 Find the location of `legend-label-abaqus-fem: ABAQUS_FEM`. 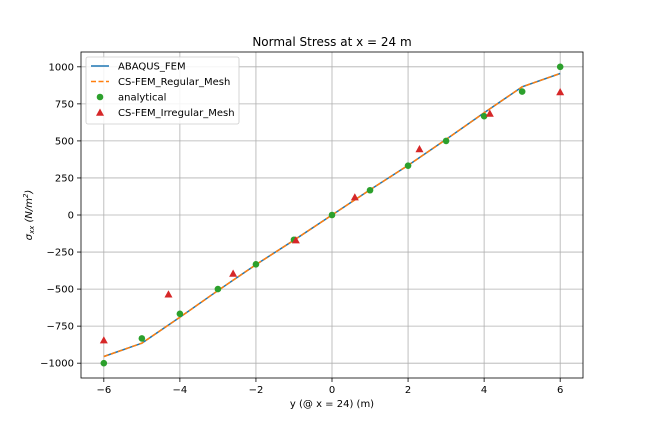

legend-label-abaqus-fem: ABAQUS_FEM is located at coordinates (152, 67).